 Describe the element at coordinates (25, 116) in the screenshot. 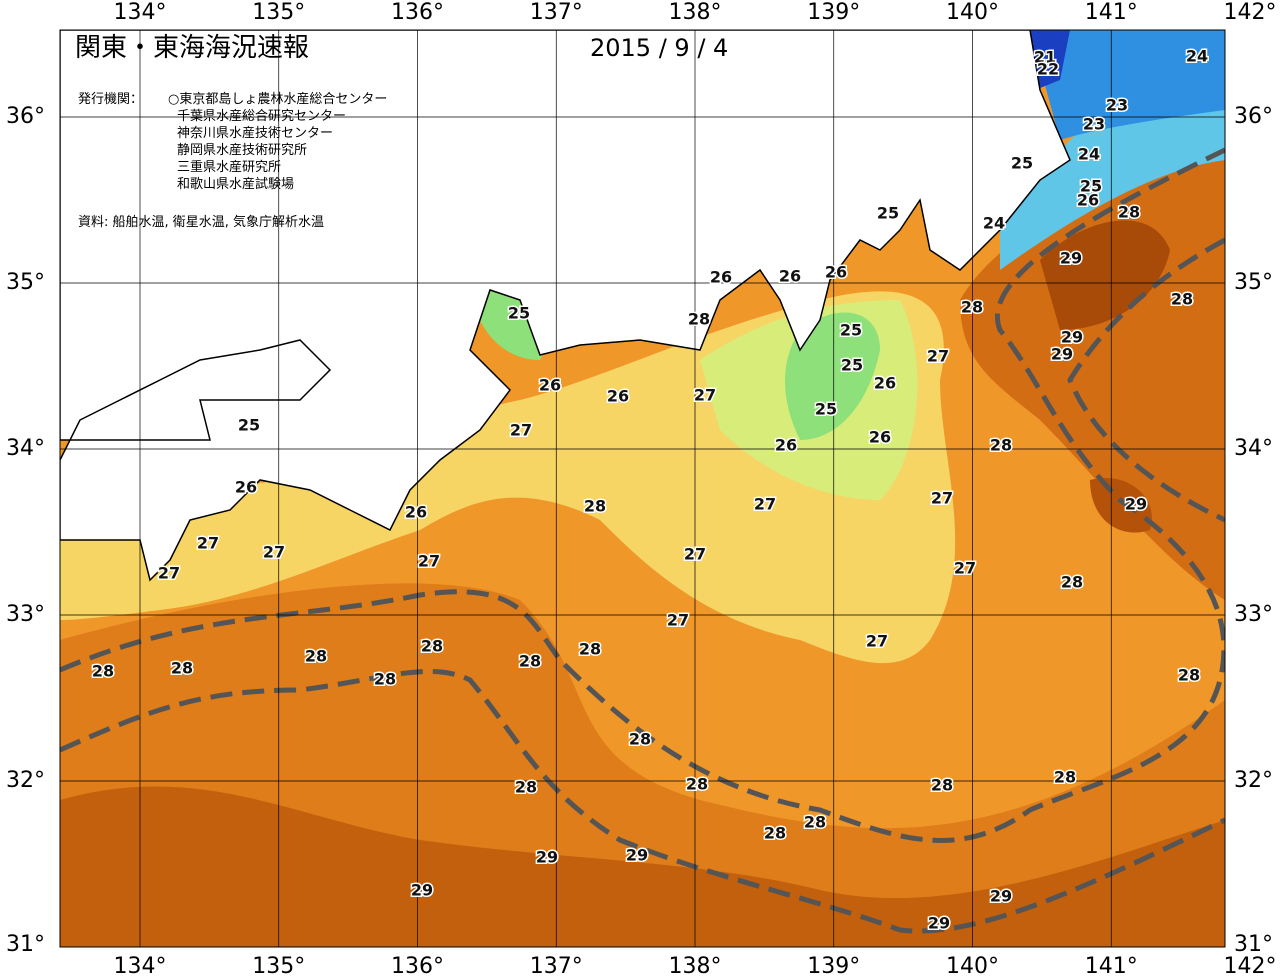

I see `lat-label-left: 36°` at that location.